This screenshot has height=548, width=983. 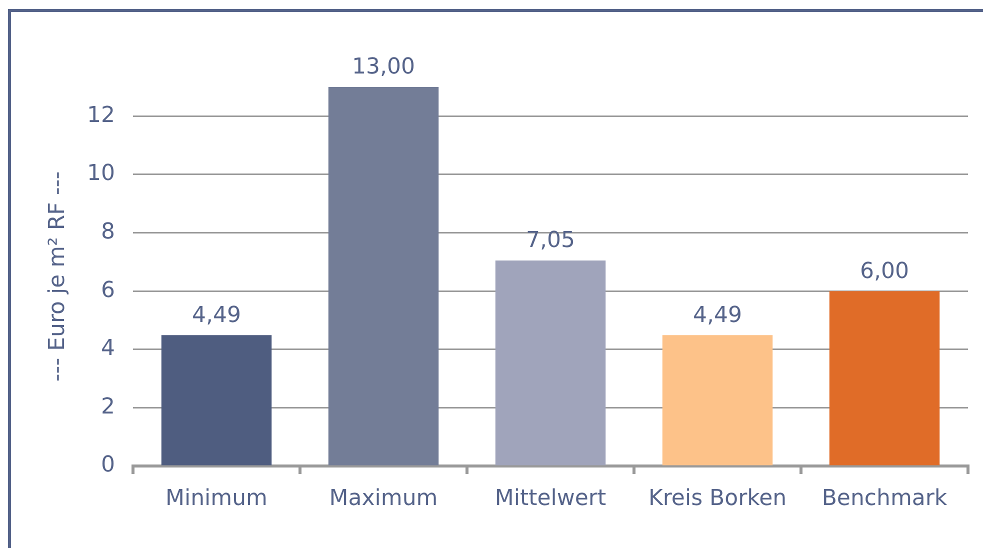 I want to click on x-tick-label: Mittelwert, so click(x=550, y=498).